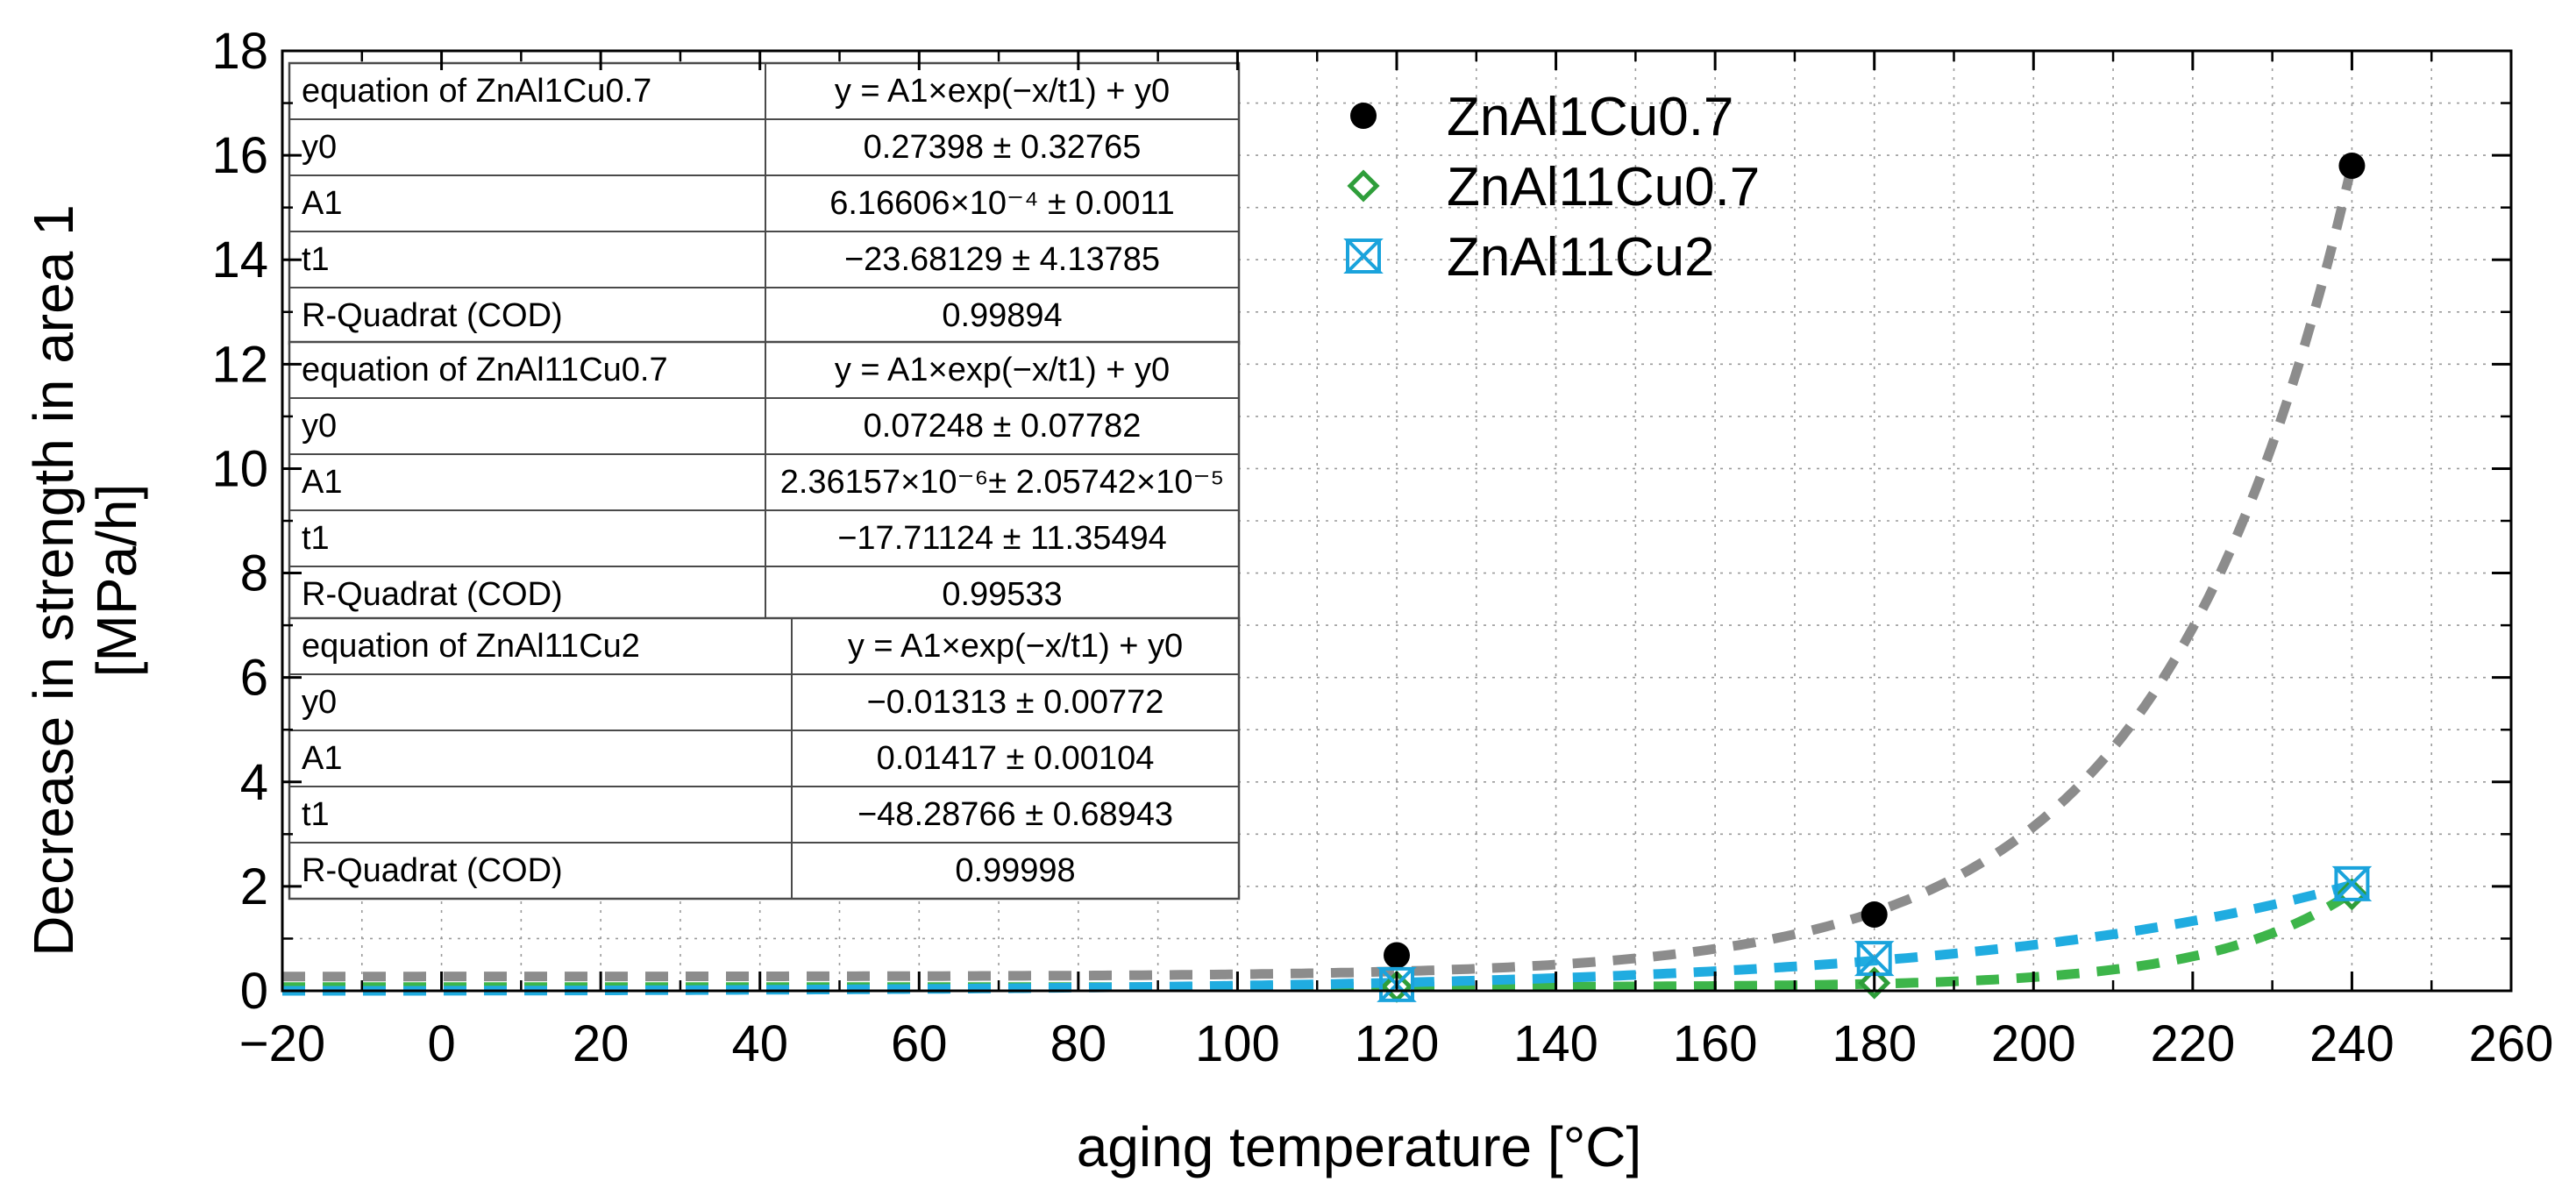 The width and height of the screenshot is (2576, 1203). What do you see at coordinates (254, 782) in the screenshot?
I see `y-tick-label: 4` at bounding box center [254, 782].